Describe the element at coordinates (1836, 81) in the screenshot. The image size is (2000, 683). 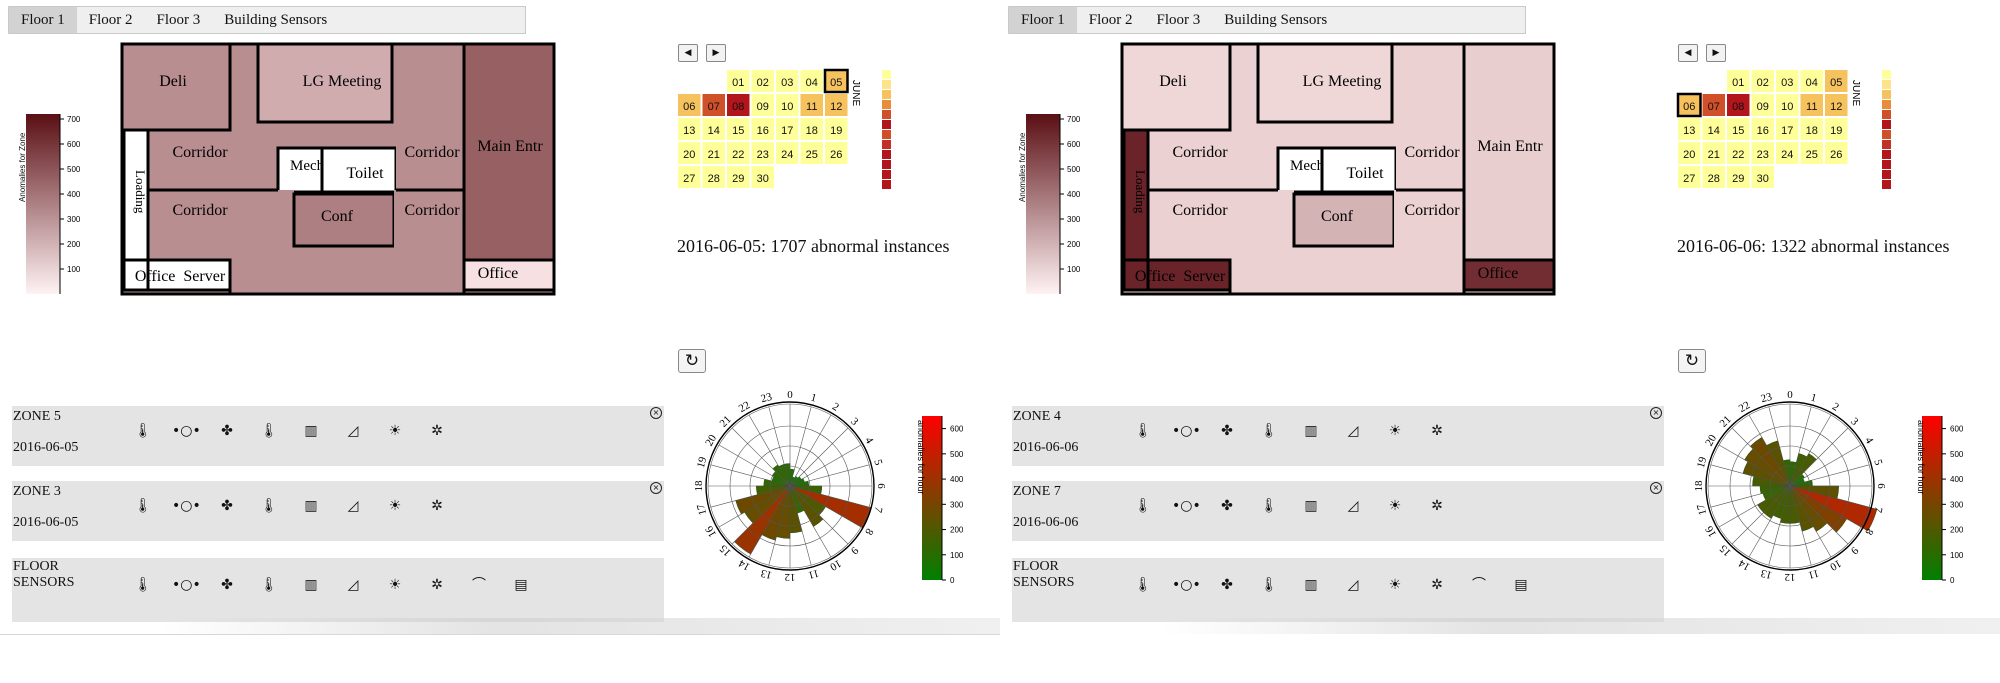
I see `calendar-day: 05` at that location.